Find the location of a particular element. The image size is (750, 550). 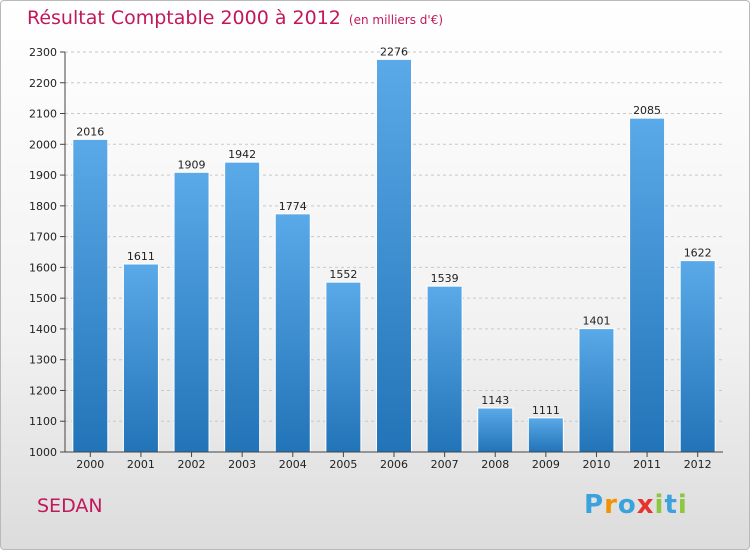

y-tick-label: 1600 is located at coordinates (43, 267).